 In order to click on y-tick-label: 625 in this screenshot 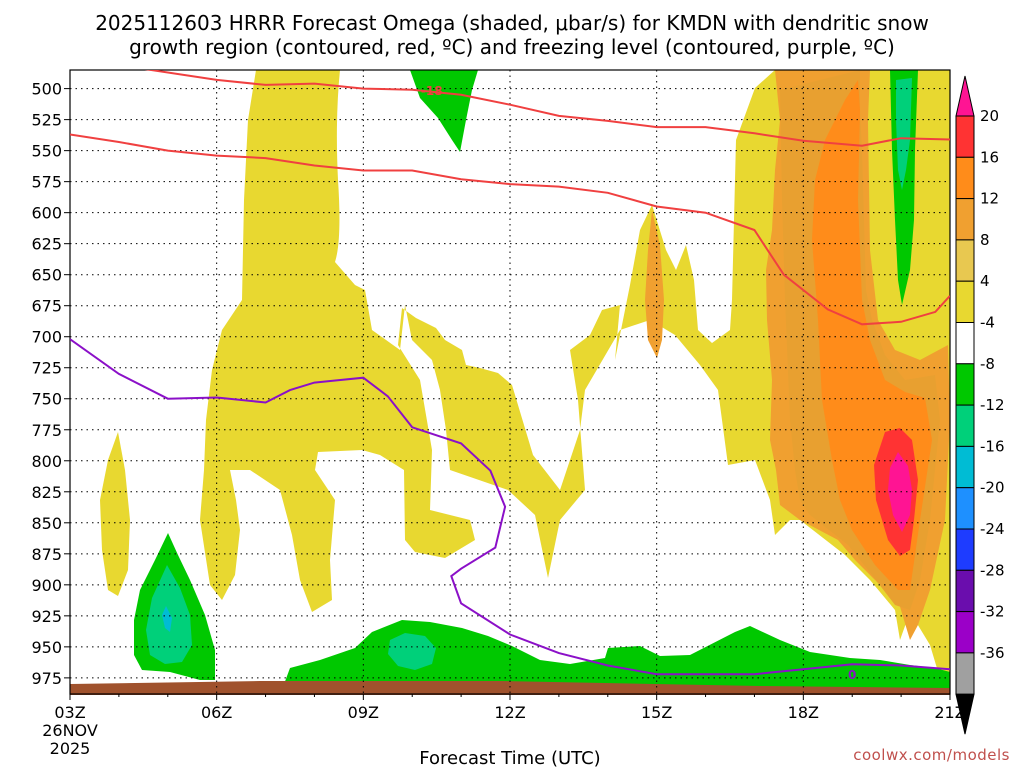, I will do `click(46, 244)`.